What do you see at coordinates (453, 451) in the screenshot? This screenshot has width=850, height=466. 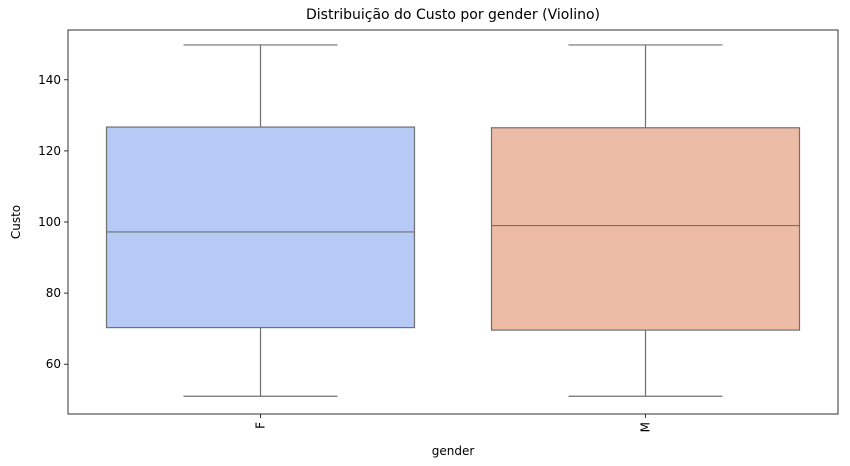 I see `x-axis-label: gender` at bounding box center [453, 451].